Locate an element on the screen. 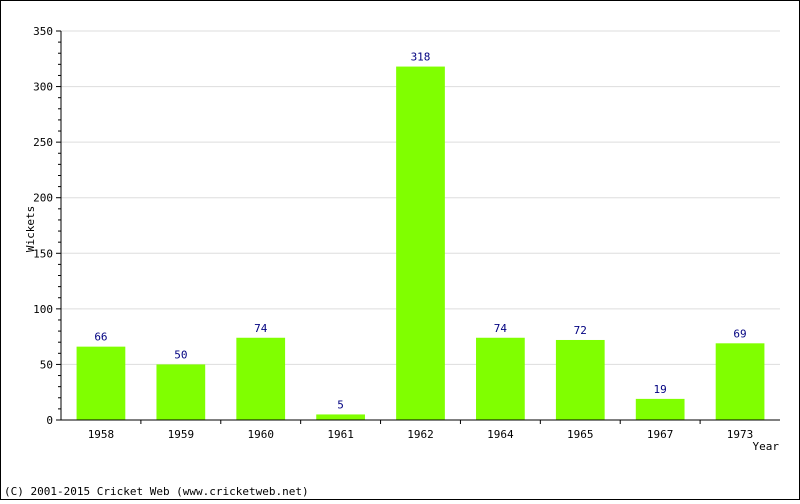 The image size is (800, 504). bar-1967 is located at coordinates (660, 409).